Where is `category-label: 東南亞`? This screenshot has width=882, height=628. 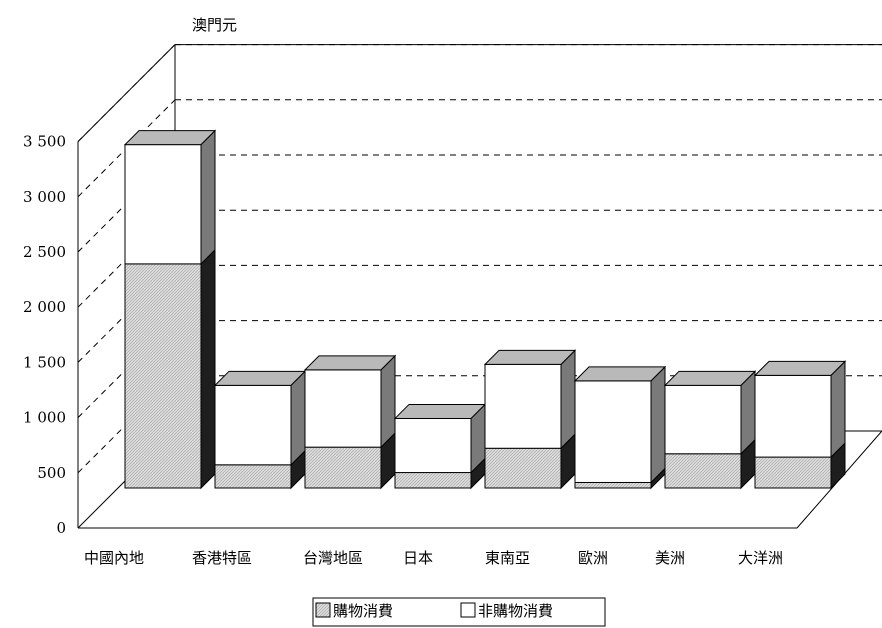 category-label: 東南亞 is located at coordinates (507, 558).